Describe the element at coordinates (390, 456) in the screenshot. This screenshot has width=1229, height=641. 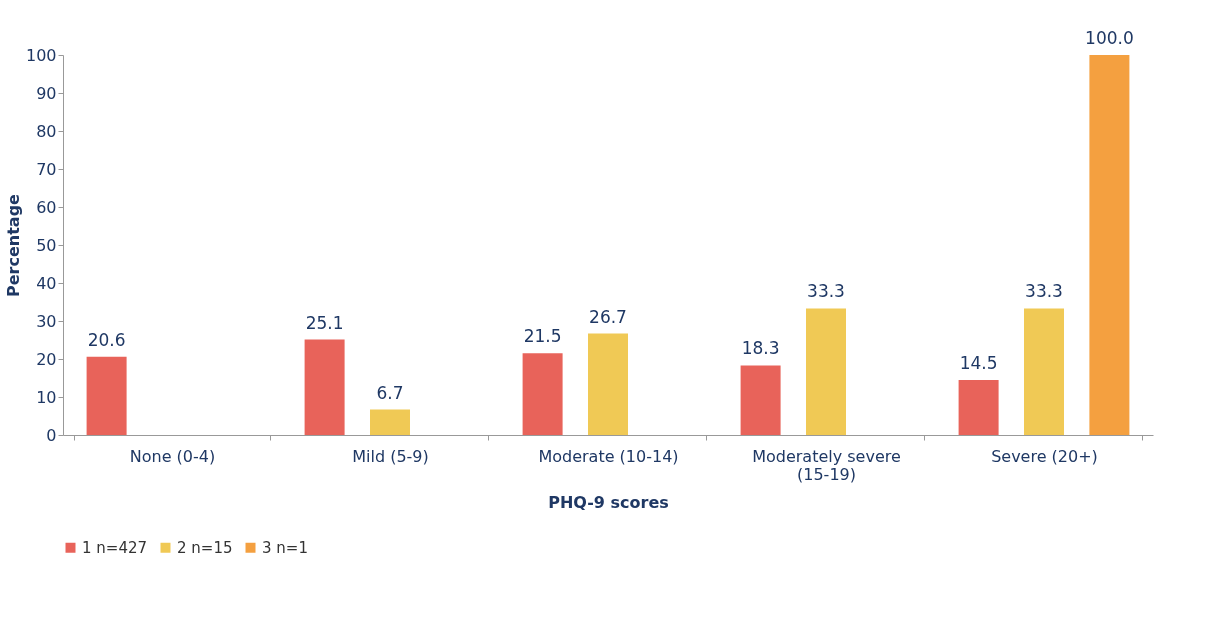
I see `x-tick-label: Mild (5-9)` at that location.